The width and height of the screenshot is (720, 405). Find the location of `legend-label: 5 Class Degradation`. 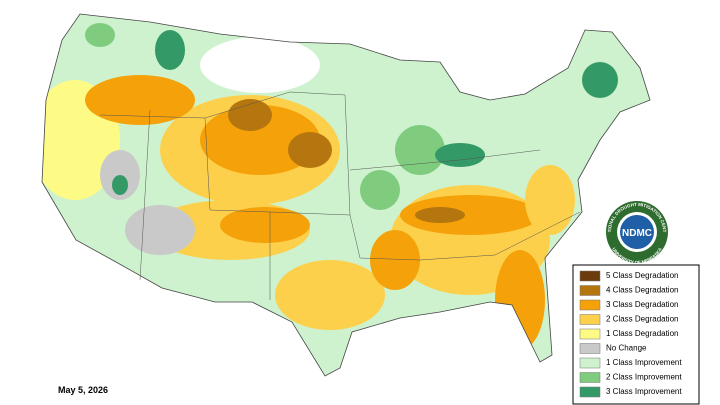

legend-label: 5 Class Degradation is located at coordinates (642, 275).